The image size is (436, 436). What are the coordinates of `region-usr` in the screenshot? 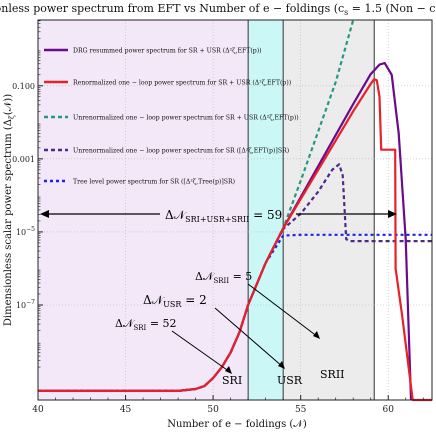 It's located at (266, 210).